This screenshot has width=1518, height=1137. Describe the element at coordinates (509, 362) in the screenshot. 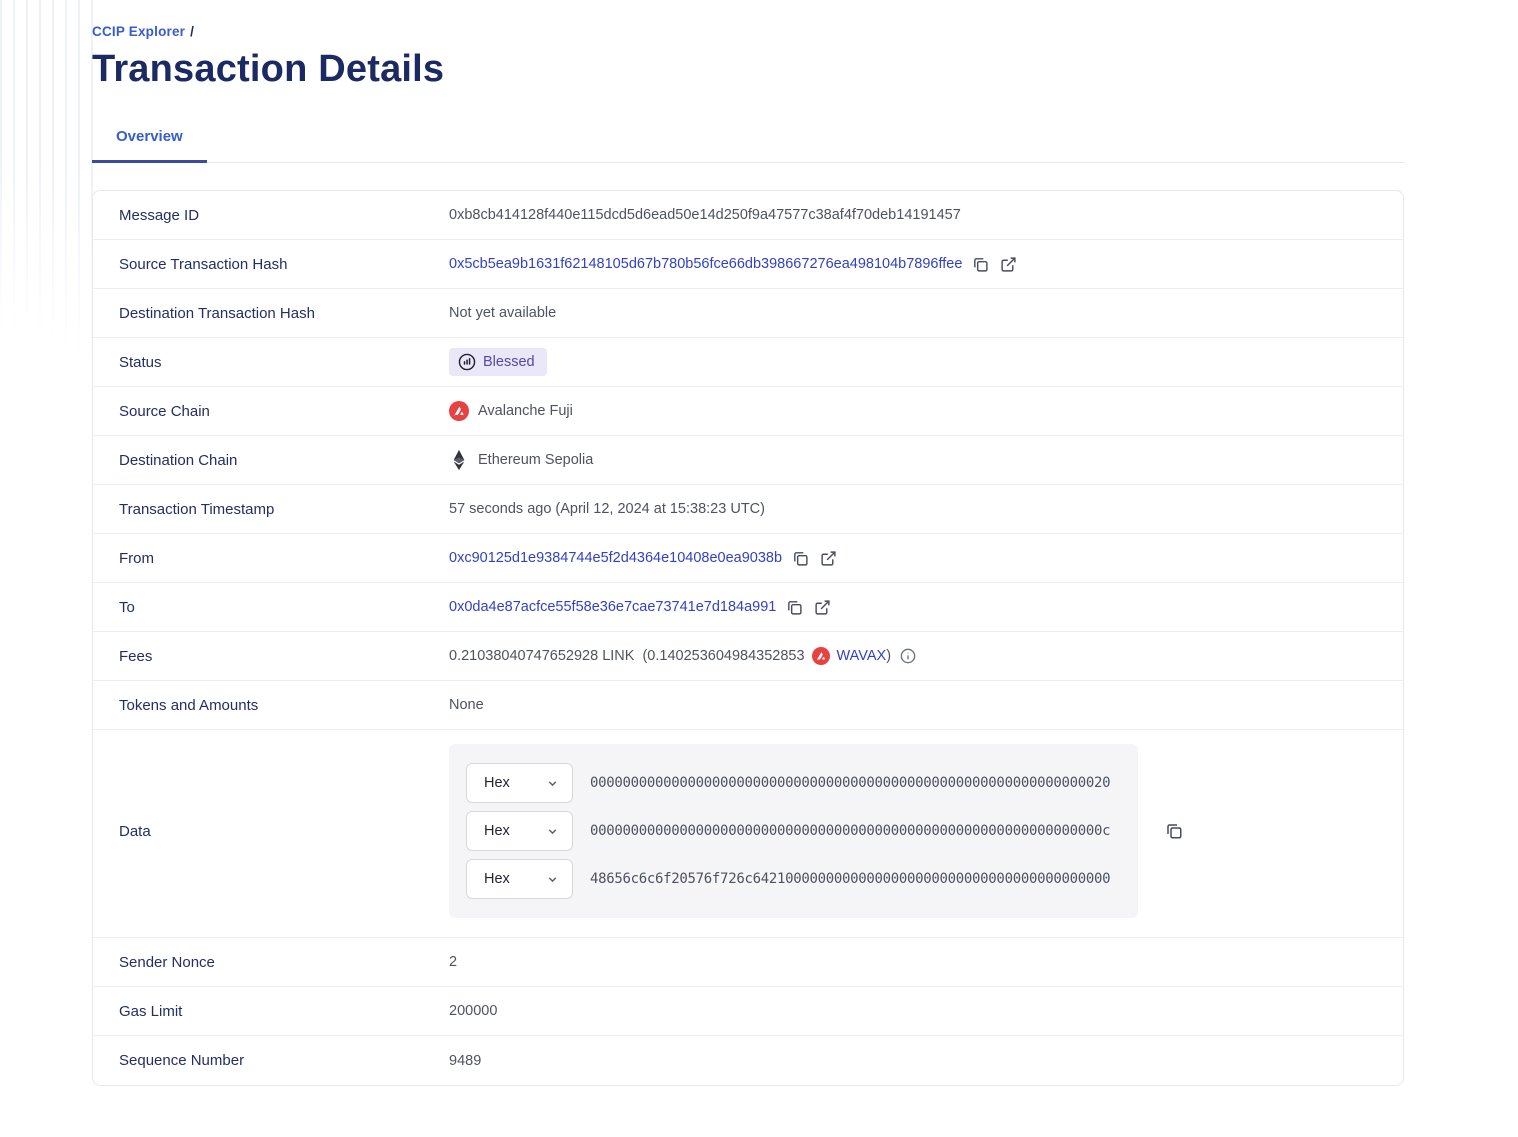

I see `status-badge-text: Blessed` at that location.